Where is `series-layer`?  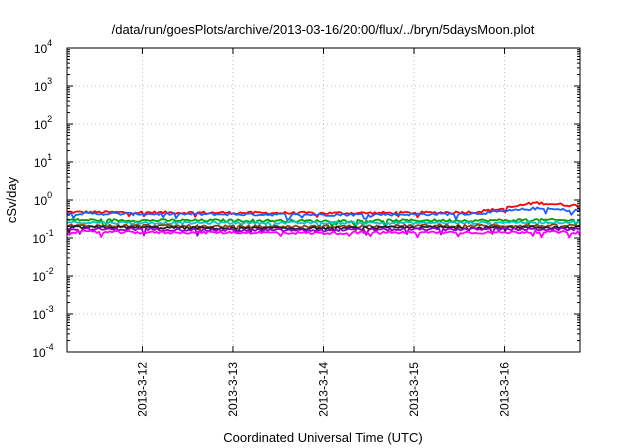
series-layer is located at coordinates (323, 220).